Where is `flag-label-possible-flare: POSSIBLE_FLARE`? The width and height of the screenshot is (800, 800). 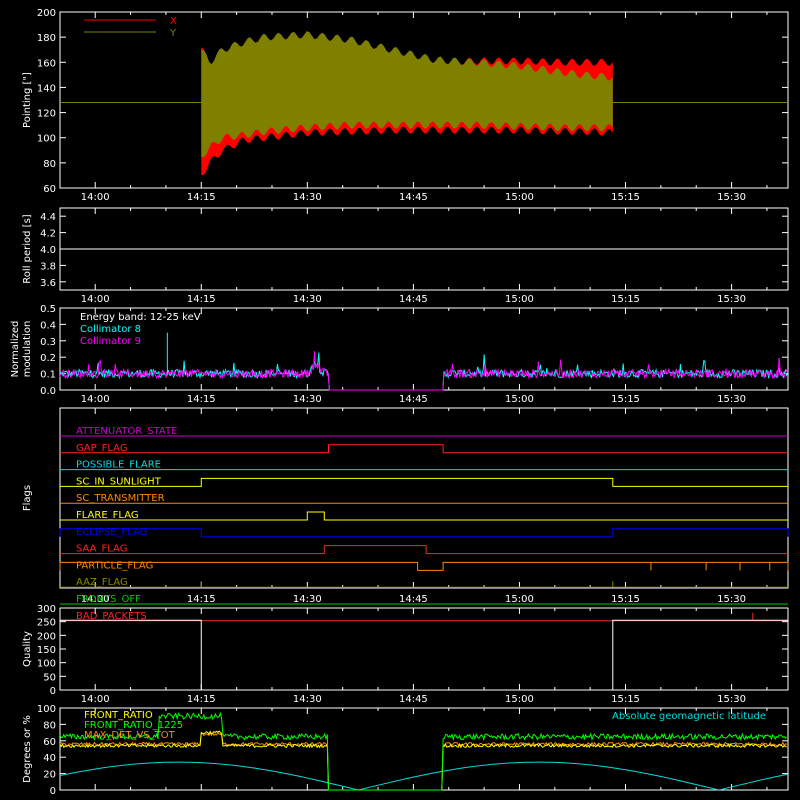
flag-label-possible-flare: POSSIBLE_FLARE is located at coordinates (118, 465).